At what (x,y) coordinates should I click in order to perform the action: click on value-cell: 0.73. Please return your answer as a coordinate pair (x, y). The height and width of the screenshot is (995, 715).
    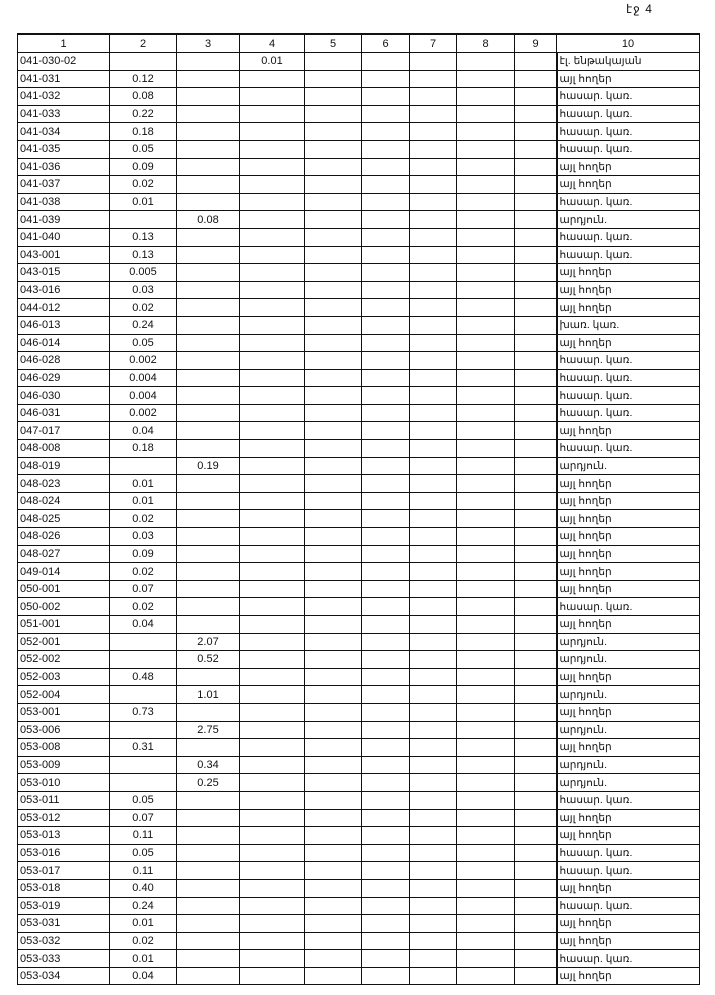
    Looking at the image, I should click on (143, 712).